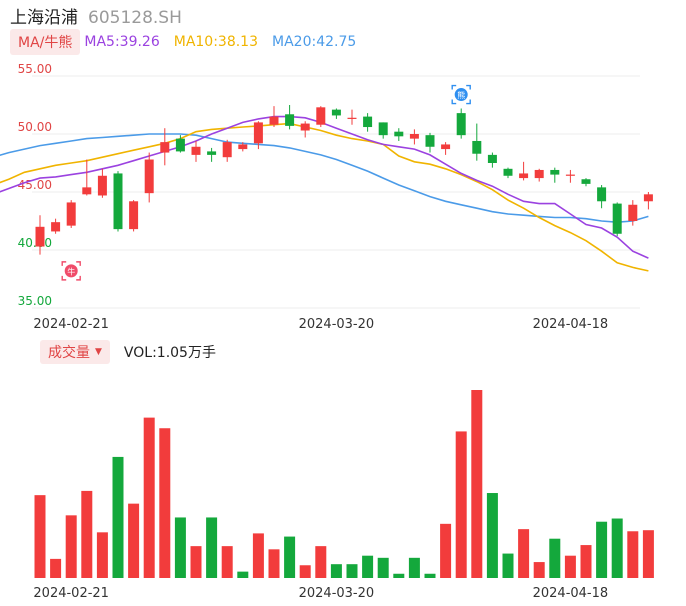 Image resolution: width=686 pixels, height=606 pixels. Describe the element at coordinates (69, 353) in the screenshot. I see `volume-tab-label: 成交量` at that location.